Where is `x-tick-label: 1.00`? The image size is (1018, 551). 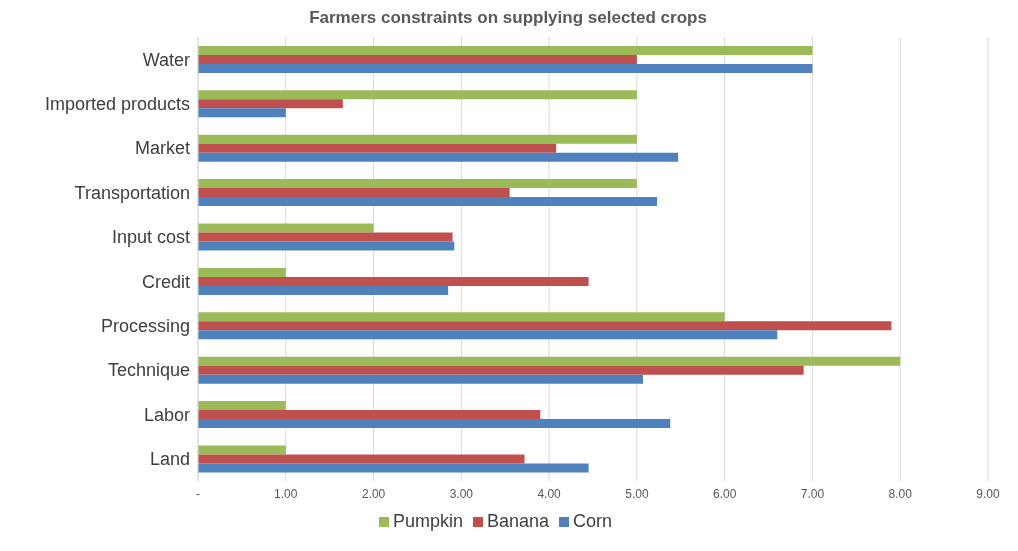 x-tick-label: 1.00 is located at coordinates (286, 493).